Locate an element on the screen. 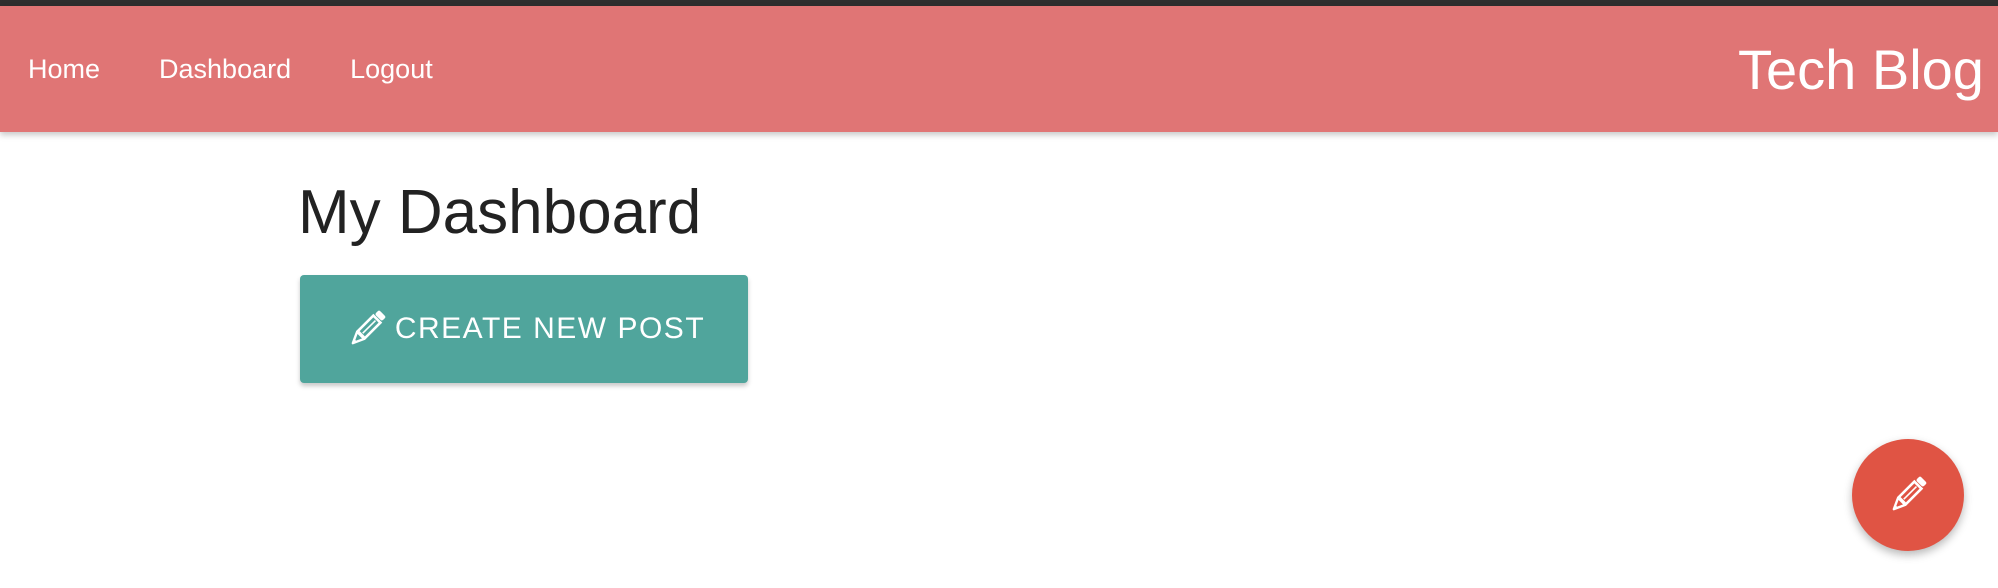  nav-link-home: Home is located at coordinates (64, 68).